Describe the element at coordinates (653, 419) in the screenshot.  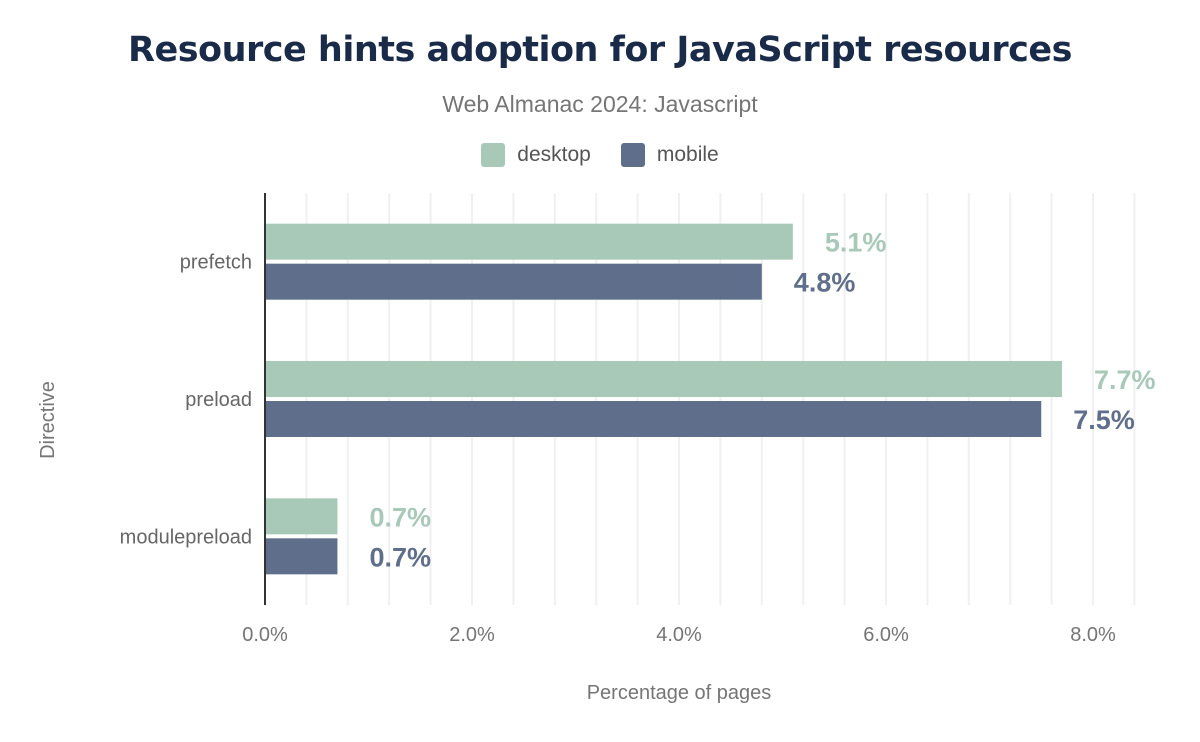
I see `bar-mobile-preload` at that location.